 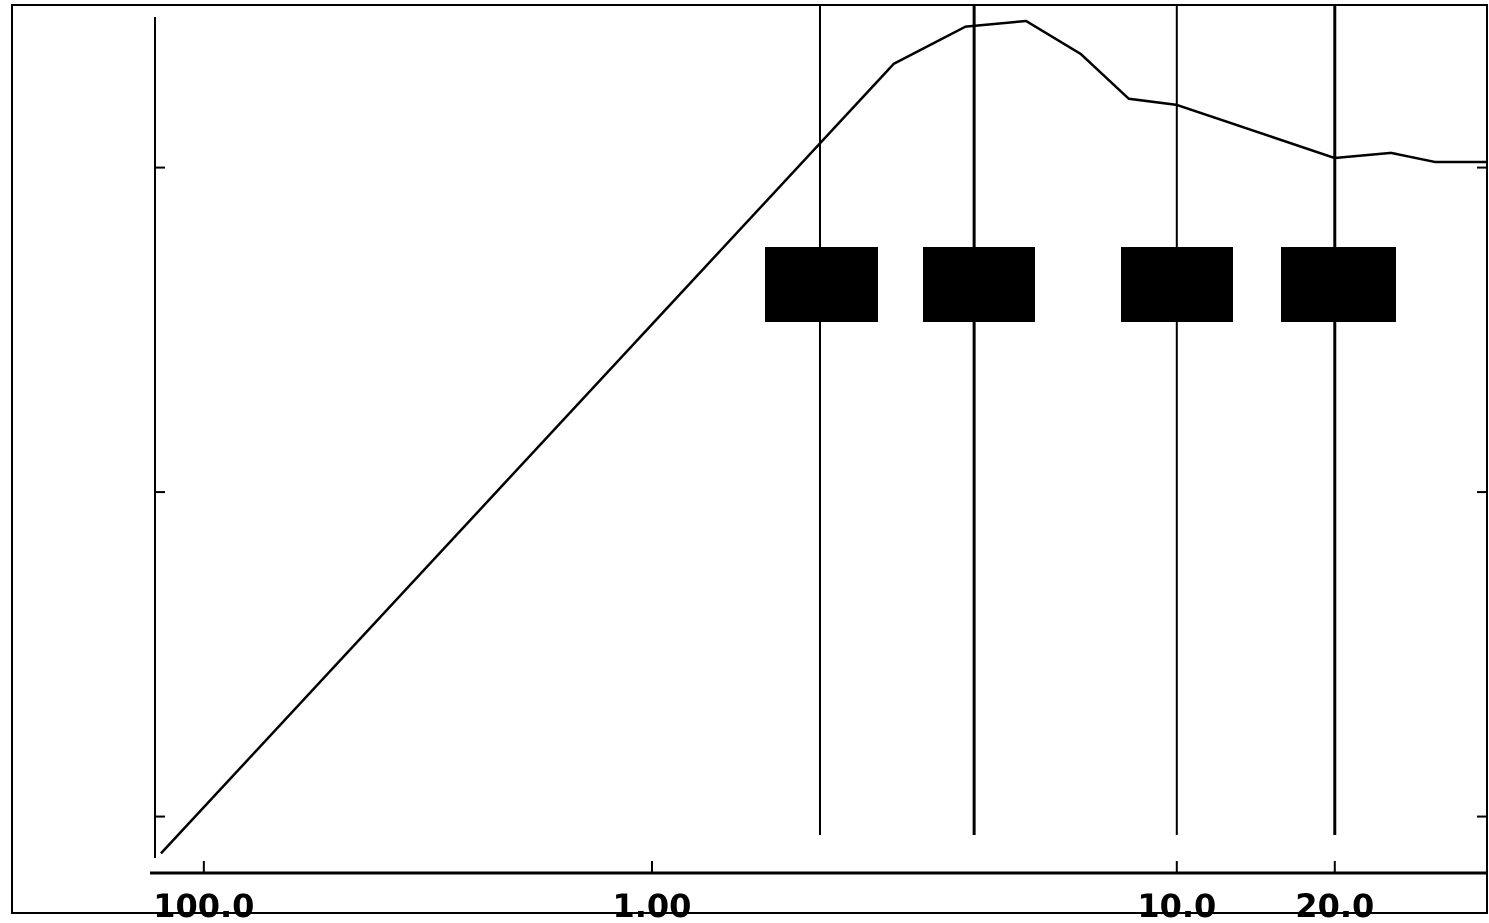 I want to click on x-tick-label: 1.00, so click(x=651, y=905).